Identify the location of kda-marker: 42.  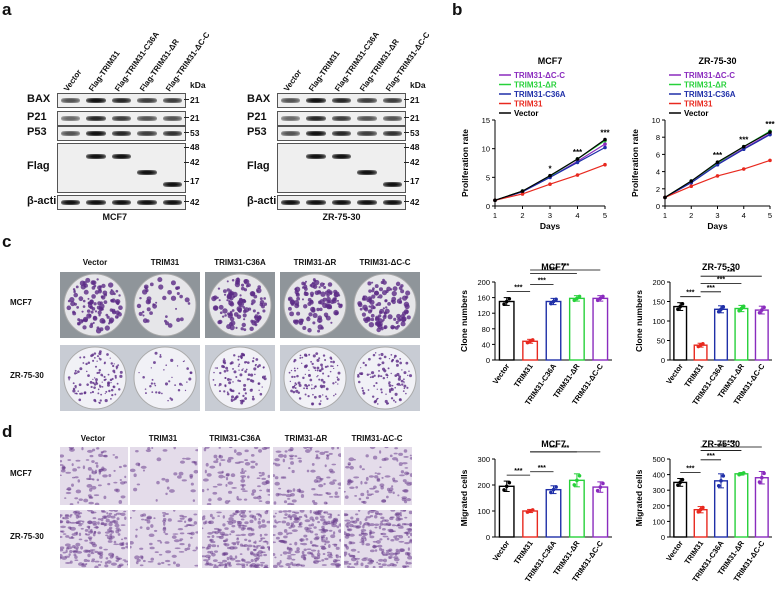
(195, 202).